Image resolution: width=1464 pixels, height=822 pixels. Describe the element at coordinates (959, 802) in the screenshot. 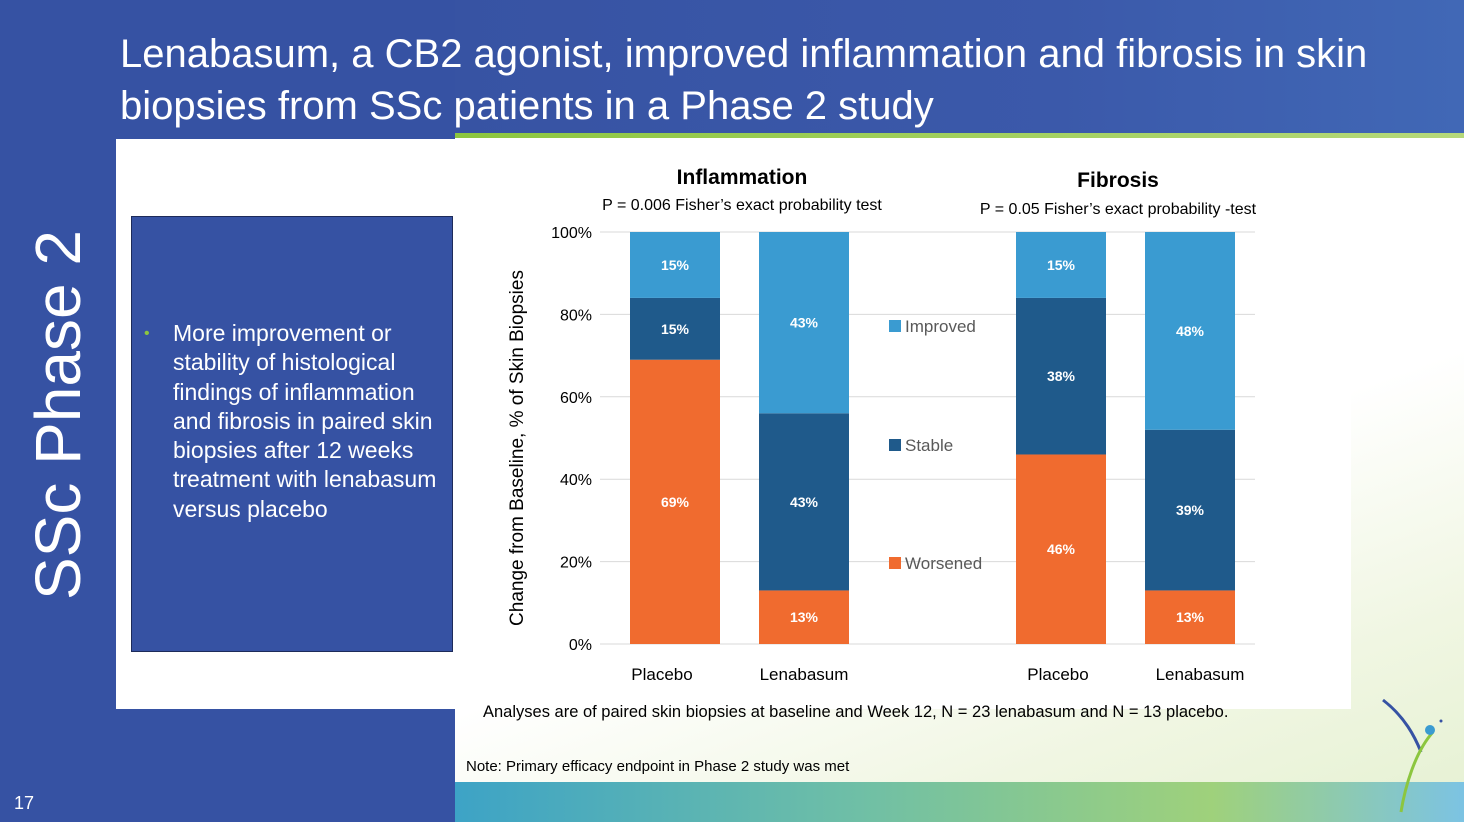

I see `bottom-band` at that location.